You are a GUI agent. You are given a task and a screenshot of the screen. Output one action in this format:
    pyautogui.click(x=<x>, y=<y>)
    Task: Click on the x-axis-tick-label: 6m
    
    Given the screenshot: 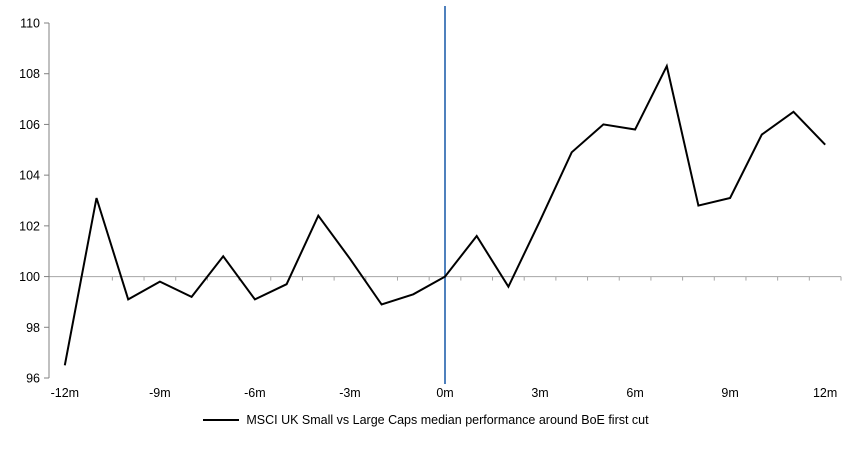 What is the action you would take?
    pyautogui.click(x=634, y=393)
    